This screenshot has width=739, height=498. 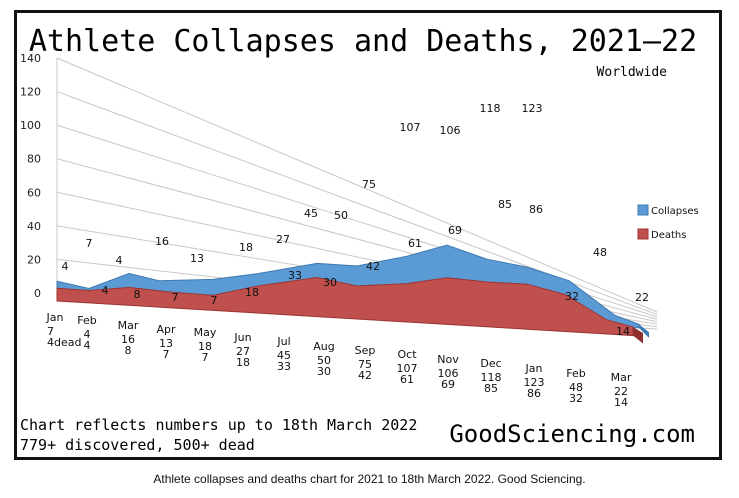 What do you see at coordinates (128, 350) in the screenshot?
I see `x-tick-deaths-value: 8` at bounding box center [128, 350].